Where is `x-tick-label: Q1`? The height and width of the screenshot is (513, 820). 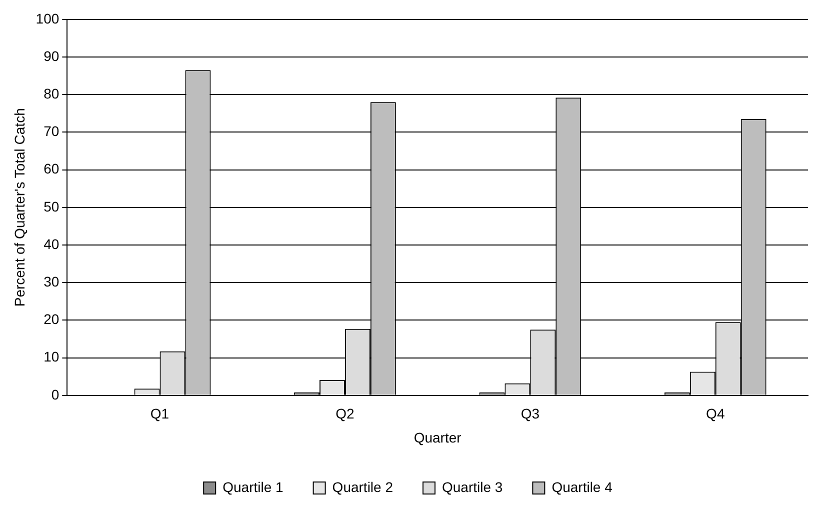 x-tick-label: Q1 is located at coordinates (160, 414).